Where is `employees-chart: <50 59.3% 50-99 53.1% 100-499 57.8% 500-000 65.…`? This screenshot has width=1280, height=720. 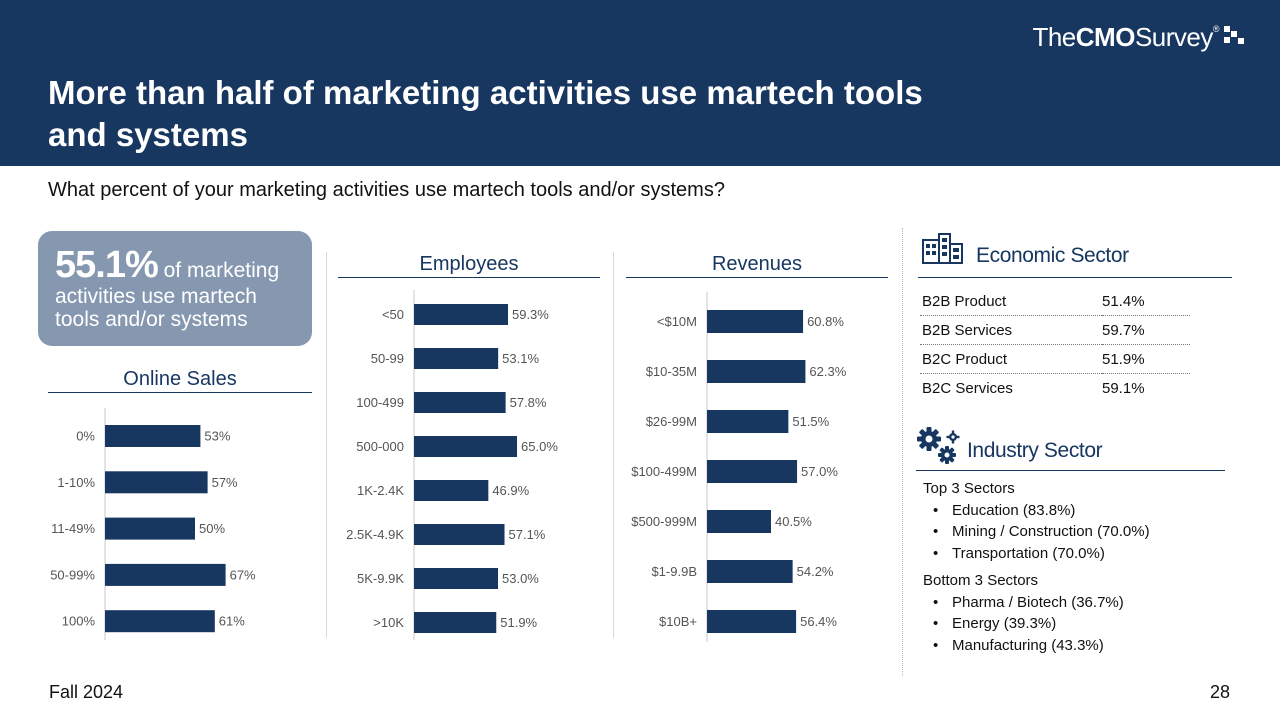
employees-chart: <50 59.3% 50-99 53.1% 100-499 57.8% 500-000 65.… is located at coordinates (452, 465).